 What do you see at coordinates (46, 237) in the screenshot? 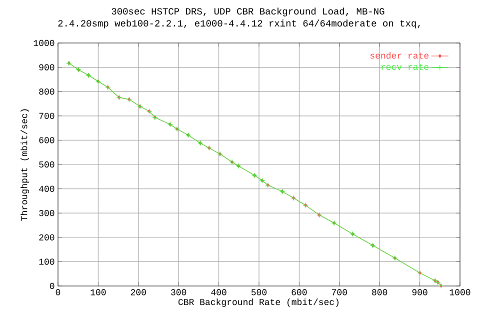
I see `y-tick-label: 200` at bounding box center [46, 237].